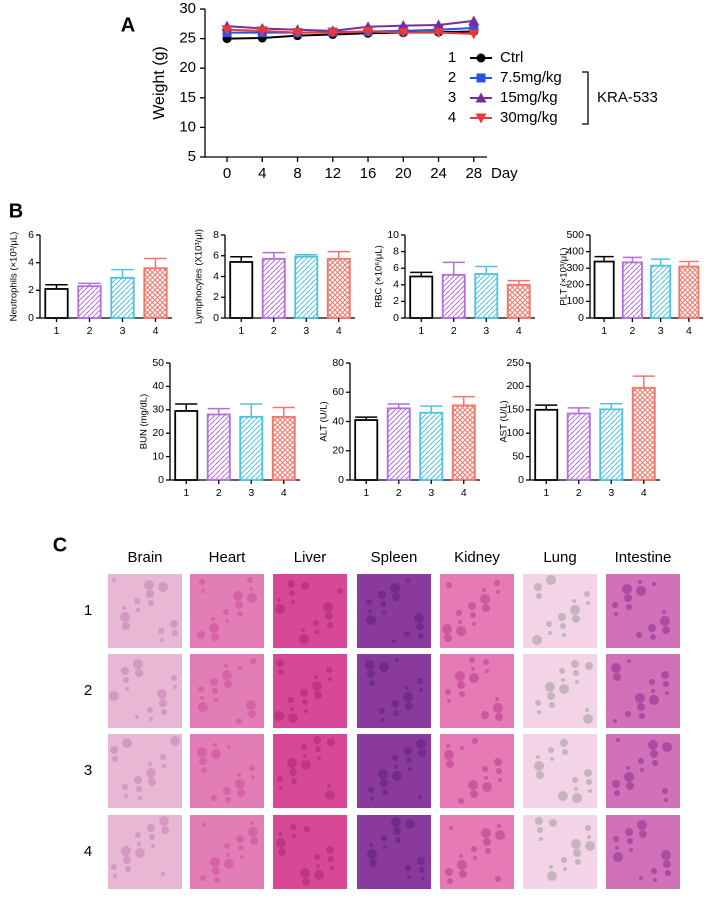 This screenshot has width=709, height=902. I want to click on y-tick-label: 0, so click(341, 480).